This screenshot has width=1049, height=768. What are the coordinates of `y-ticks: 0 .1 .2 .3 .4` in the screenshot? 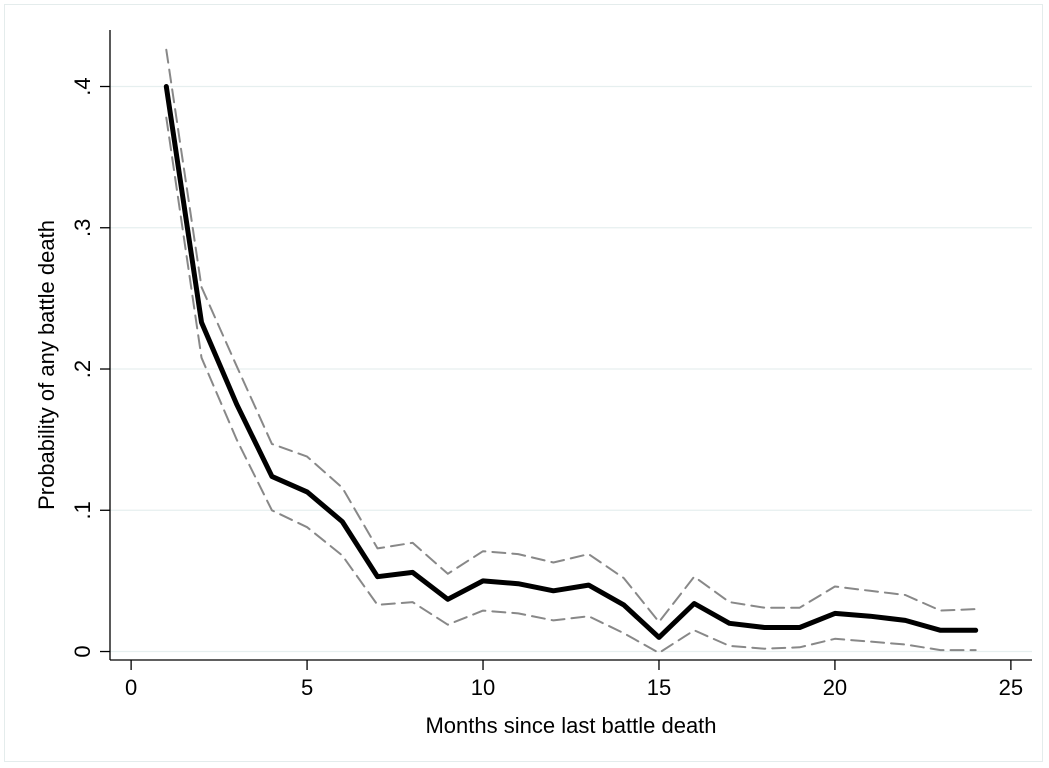 It's located at (90, 367).